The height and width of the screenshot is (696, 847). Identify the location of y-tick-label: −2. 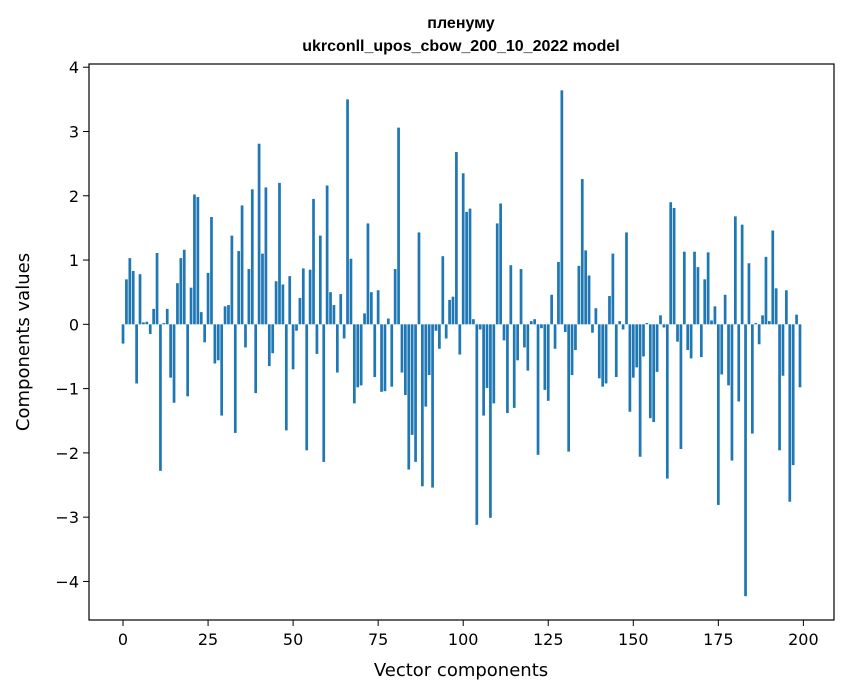
(67, 453).